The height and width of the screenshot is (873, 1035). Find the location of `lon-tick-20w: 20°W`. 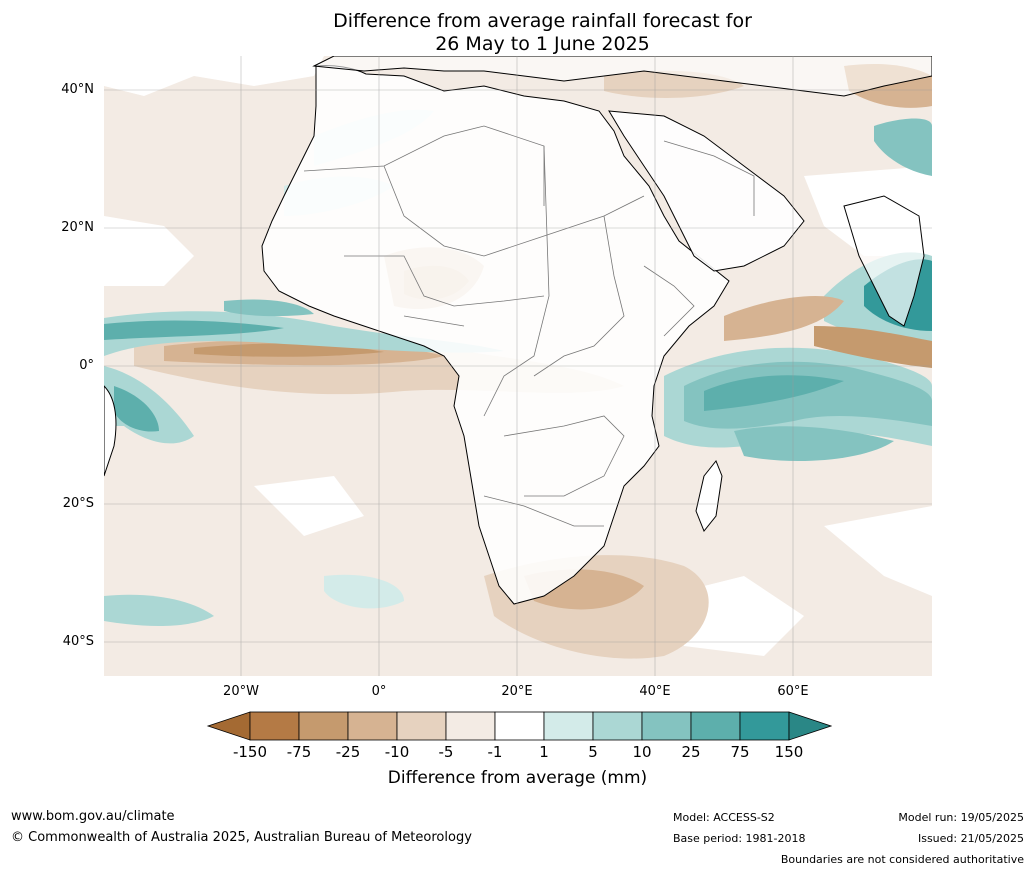

lon-tick-20w: 20°W is located at coordinates (241, 691).